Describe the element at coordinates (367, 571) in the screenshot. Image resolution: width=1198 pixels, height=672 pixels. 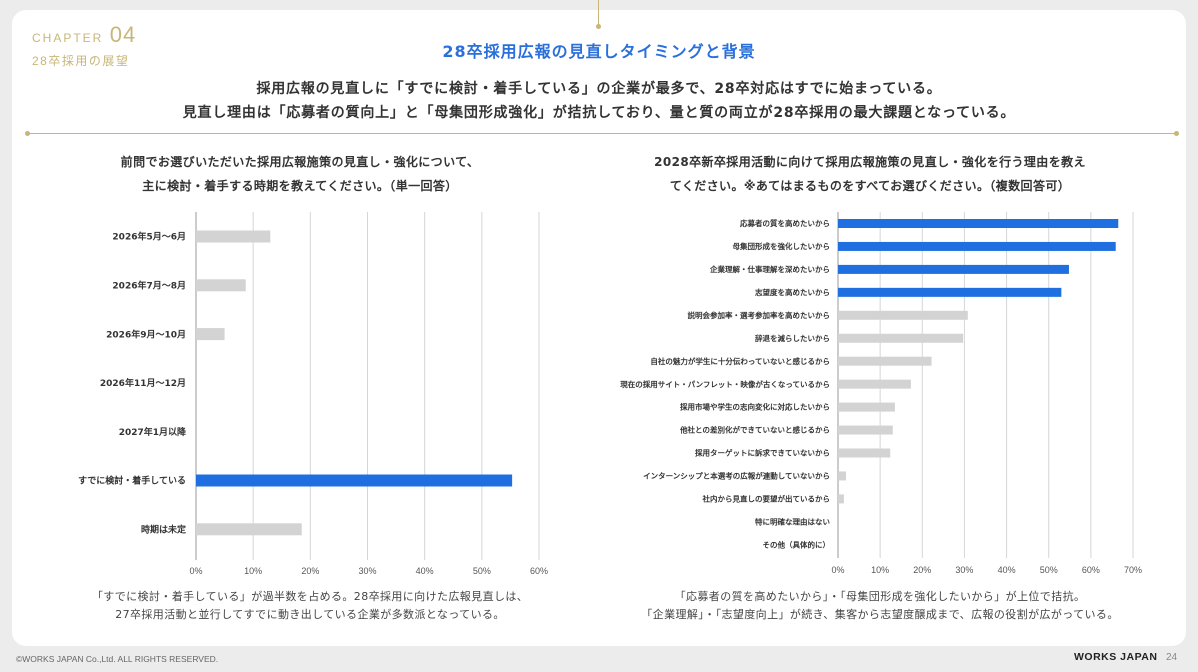
I see `left-x-tick-label: 30%` at that location.